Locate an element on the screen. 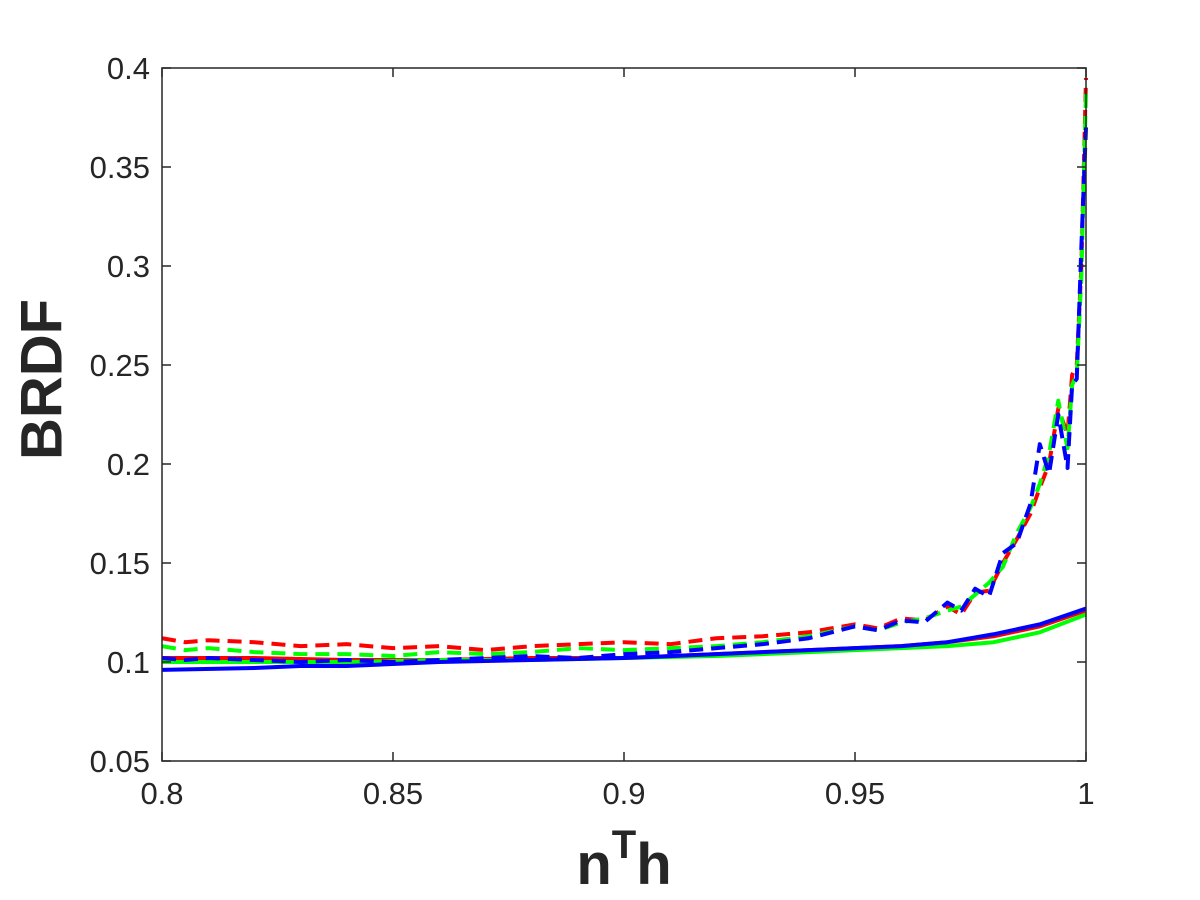 The height and width of the screenshot is (900, 1200). y-axis-label: BRDF is located at coordinates (41, 379).